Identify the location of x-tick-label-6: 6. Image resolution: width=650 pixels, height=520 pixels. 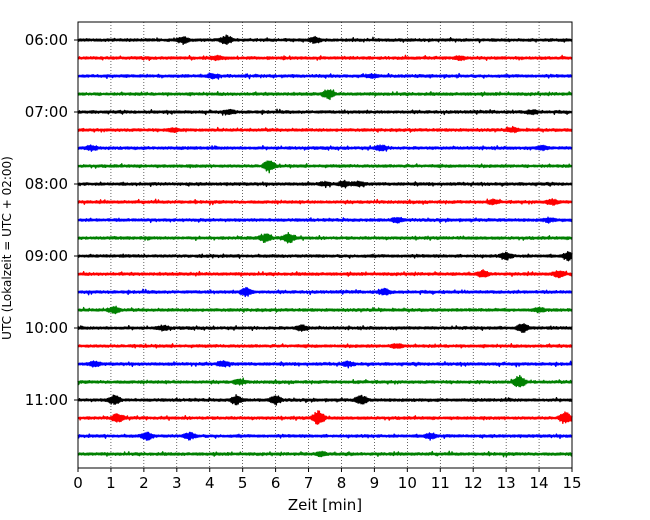
(276, 483).